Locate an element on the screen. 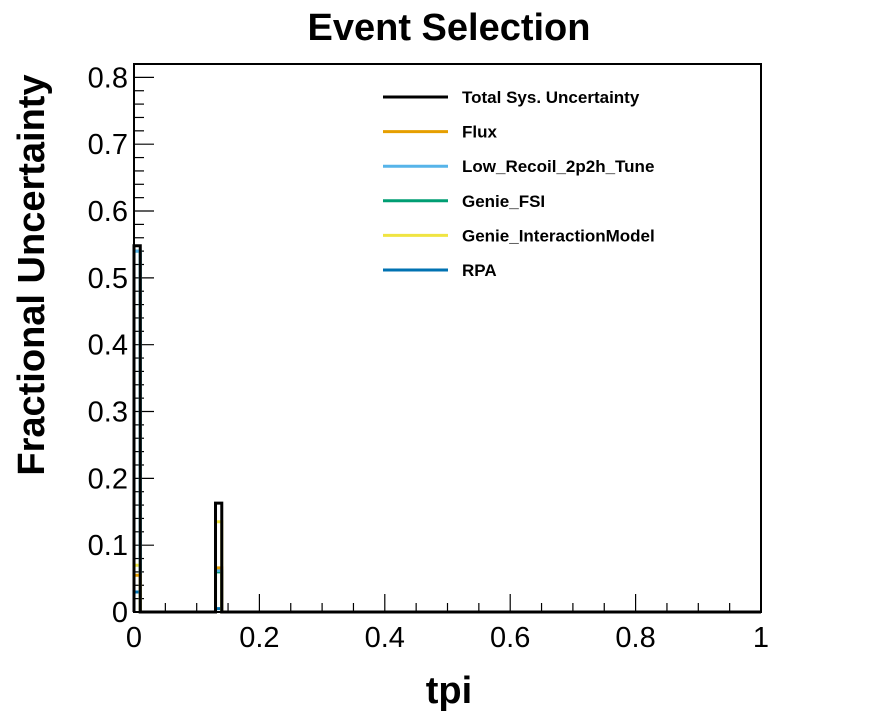 This screenshot has height=722, width=896. x-tick-label: 1 is located at coordinates (761, 638).